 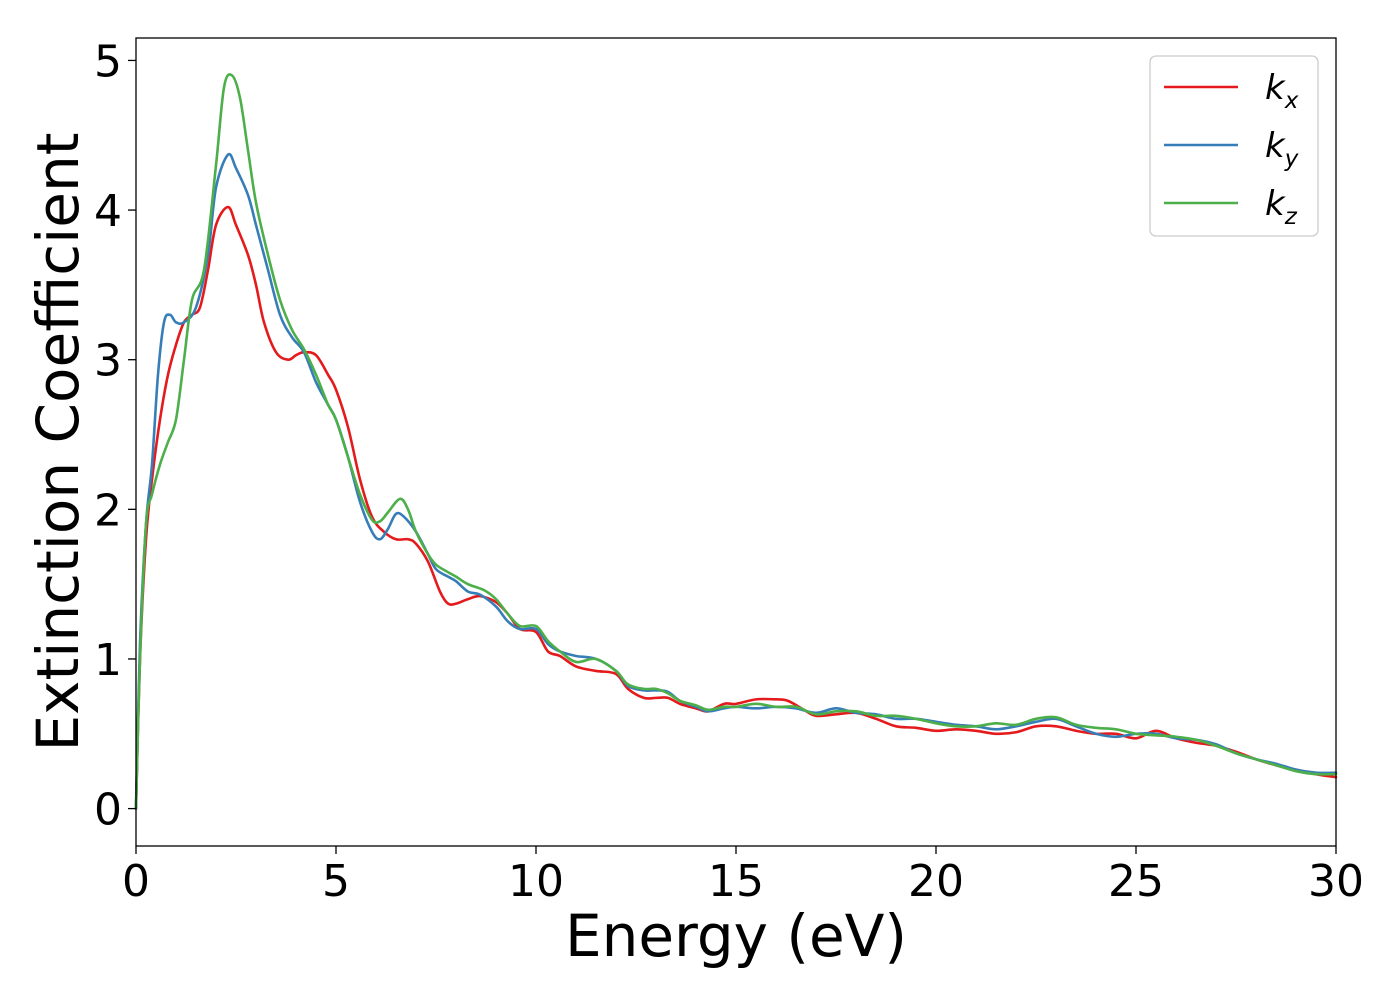 What do you see at coordinates (108, 660) in the screenshot?
I see `y-tick-label: 1` at bounding box center [108, 660].